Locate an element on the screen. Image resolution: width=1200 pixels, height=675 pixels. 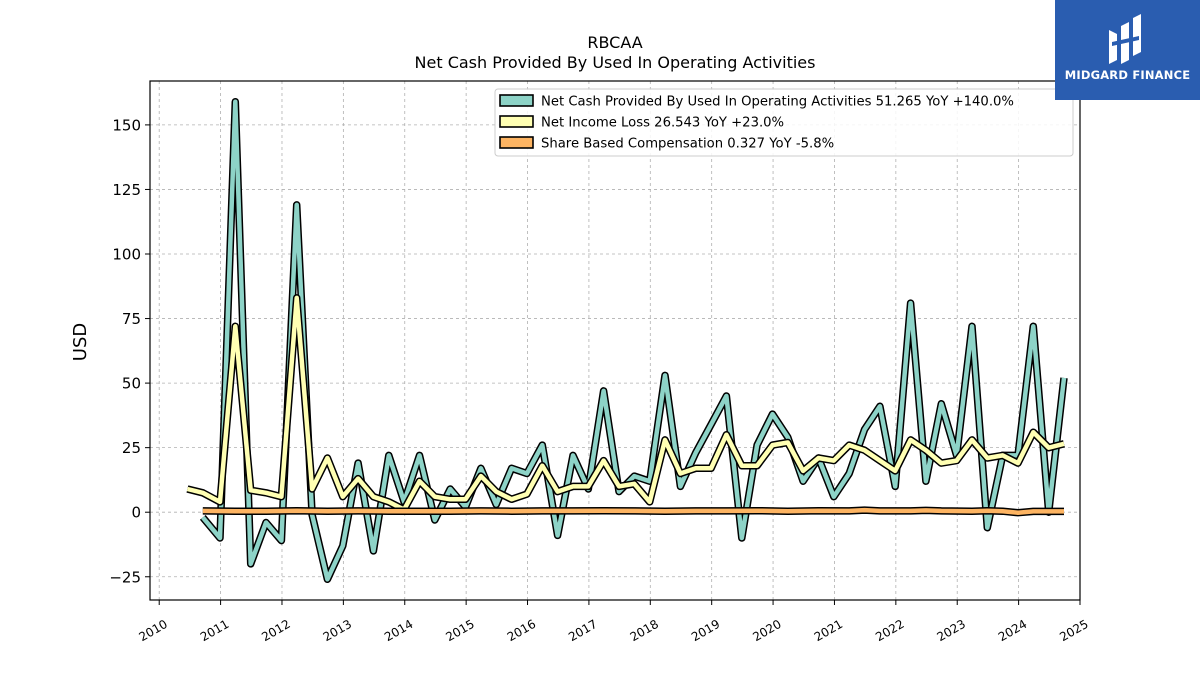
x-tick-label: 2012 is located at coordinates (275, 630).